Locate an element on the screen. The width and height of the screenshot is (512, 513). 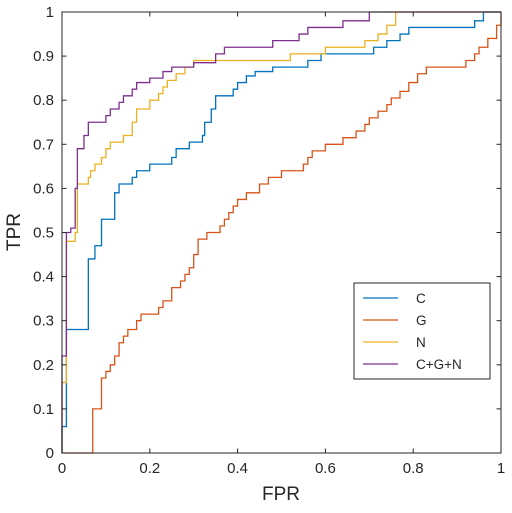
x-tick-label: 0.4 is located at coordinates (237, 468).